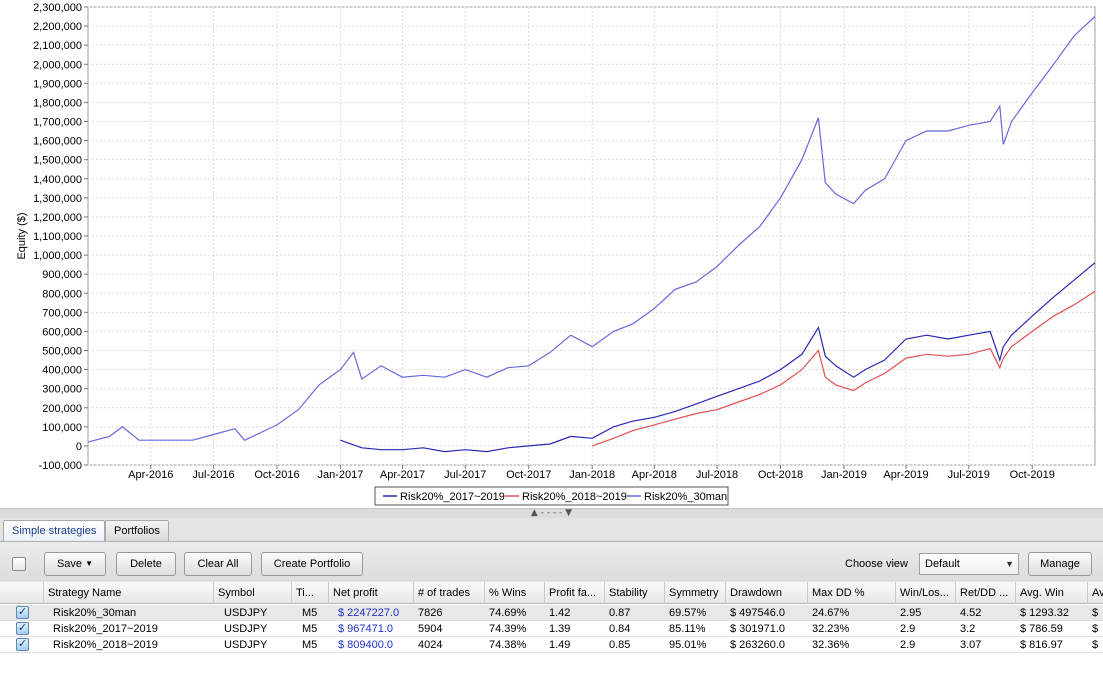 This screenshot has width=1103, height=683. I want to click on drawdown-cell: $ 263260.0, so click(758, 645).